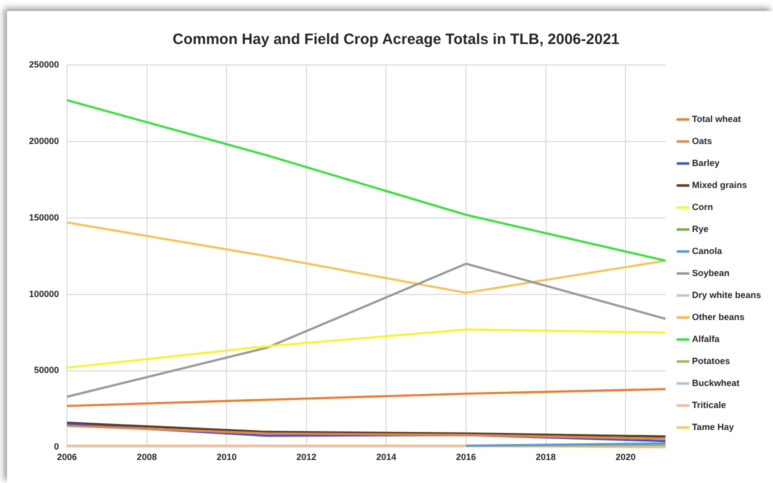 The width and height of the screenshot is (773, 483). I want to click on legend-label: Total wheat, so click(716, 119).